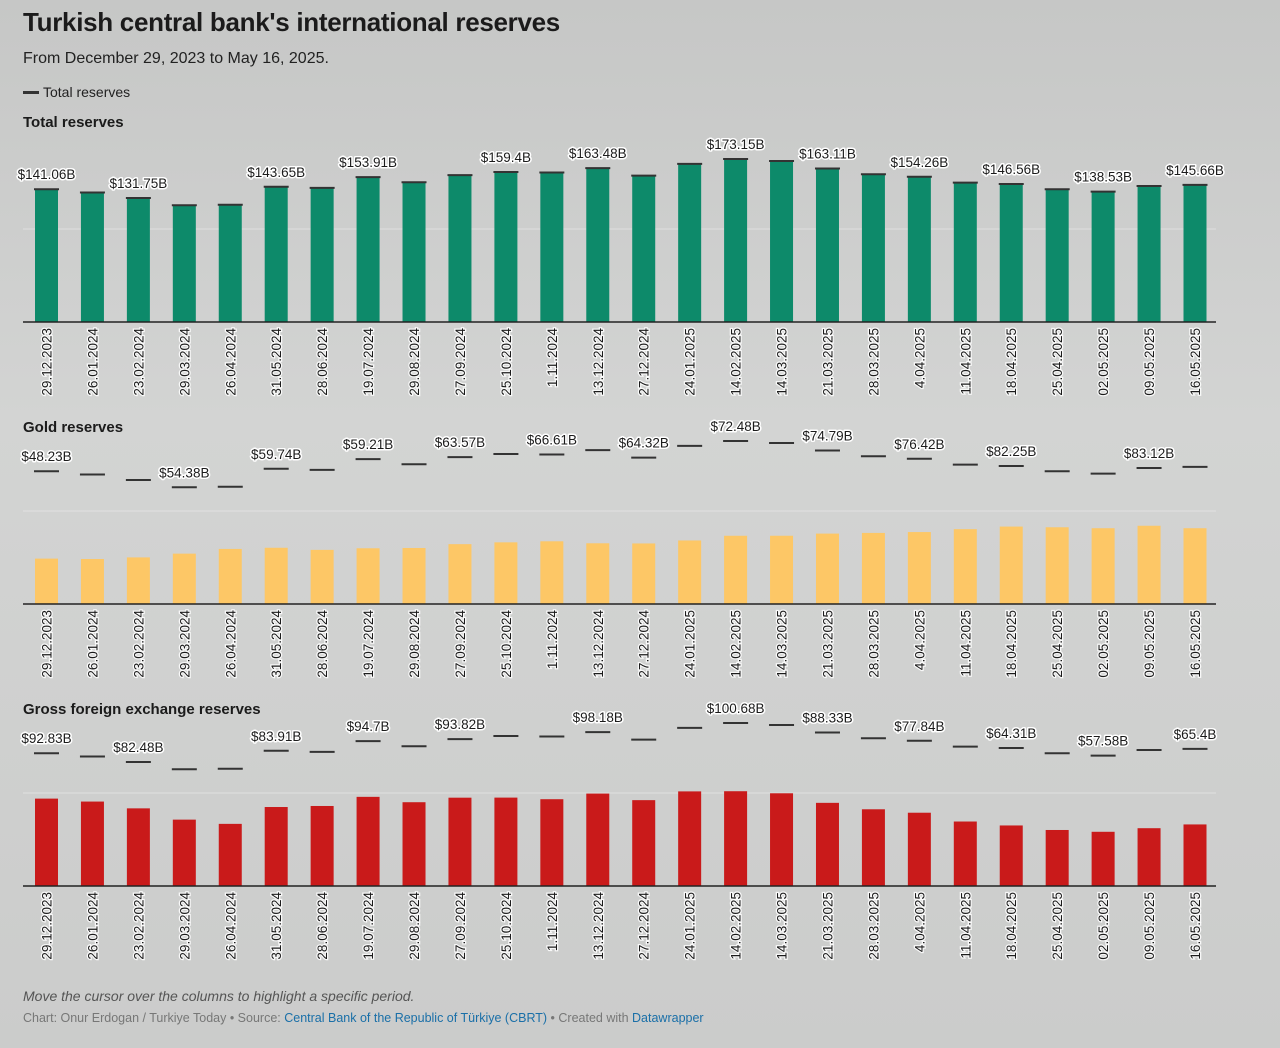 Image resolution: width=1280 pixels, height=1048 pixels. What do you see at coordinates (46, 738) in the screenshot?
I see `data-label: $92.83B` at bounding box center [46, 738].